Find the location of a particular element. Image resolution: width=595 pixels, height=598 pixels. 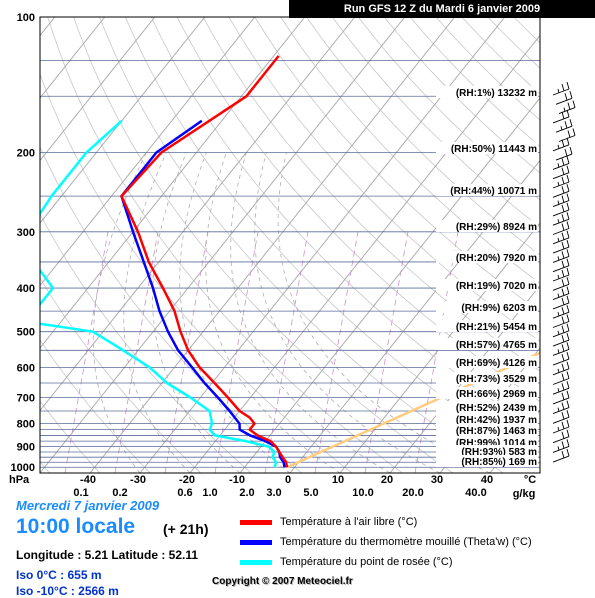

level-label: (RH:50%) 11443 m is located at coordinates (494, 149).